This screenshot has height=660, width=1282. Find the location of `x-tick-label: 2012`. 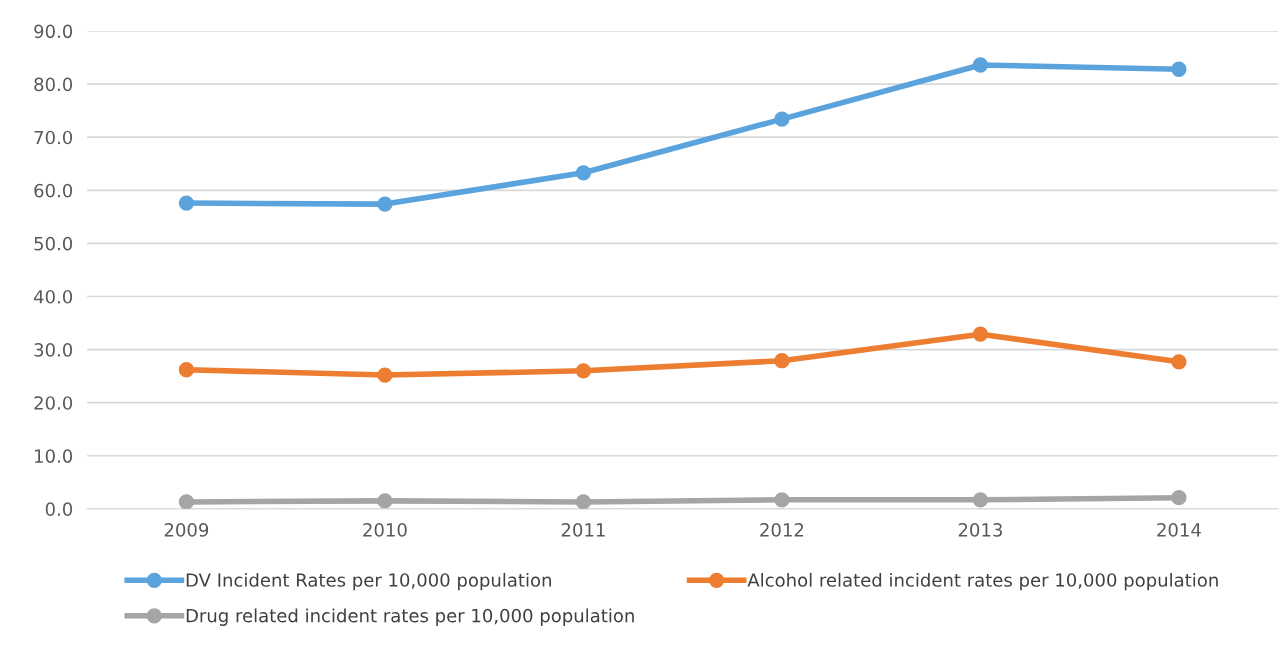

x-tick-label: 2012 is located at coordinates (782, 530).